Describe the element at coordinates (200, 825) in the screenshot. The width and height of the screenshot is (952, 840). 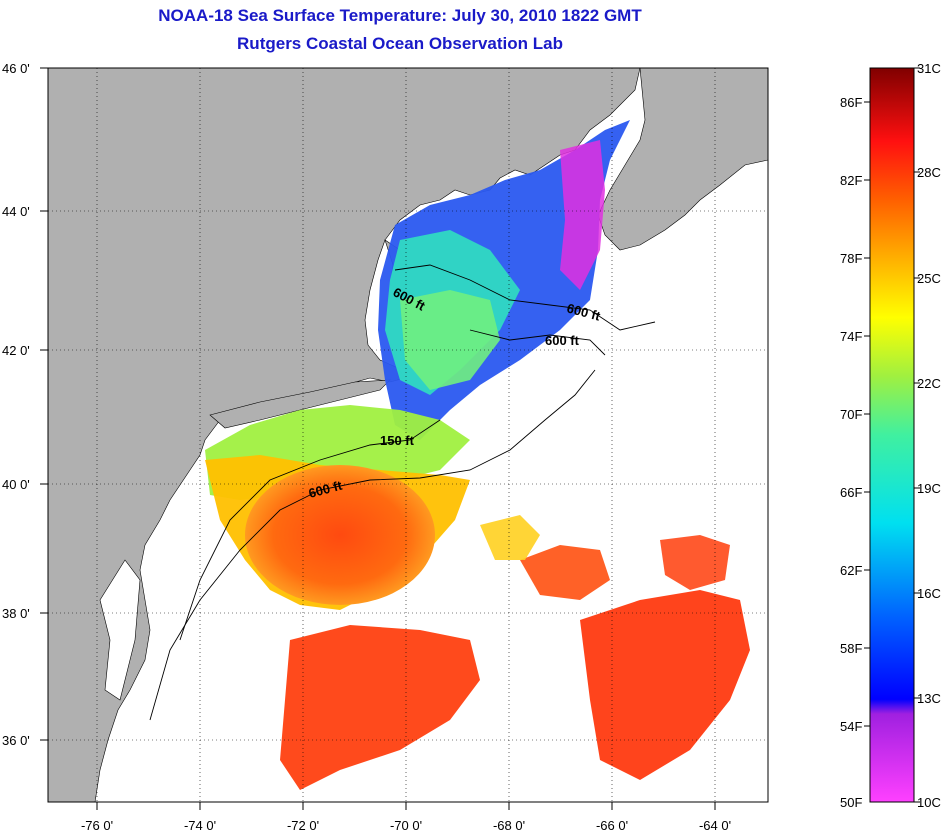
I see `lon-label-74: -74 0'` at that location.